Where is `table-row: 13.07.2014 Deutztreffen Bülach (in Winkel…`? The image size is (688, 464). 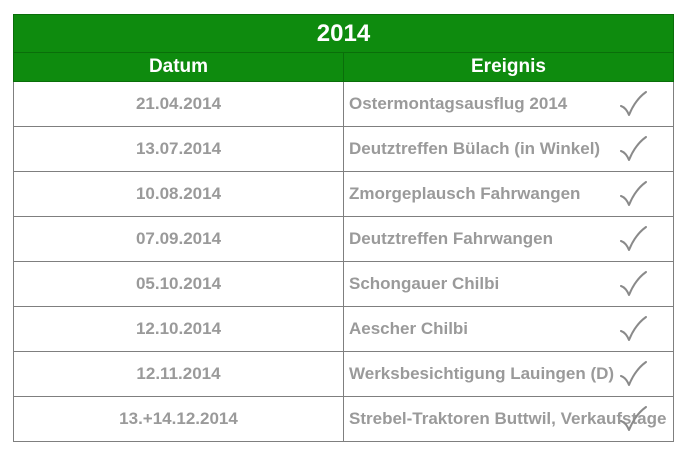
table-row: 13.07.2014 Deutztreffen Bülach (in Winkel… is located at coordinates (343, 149).